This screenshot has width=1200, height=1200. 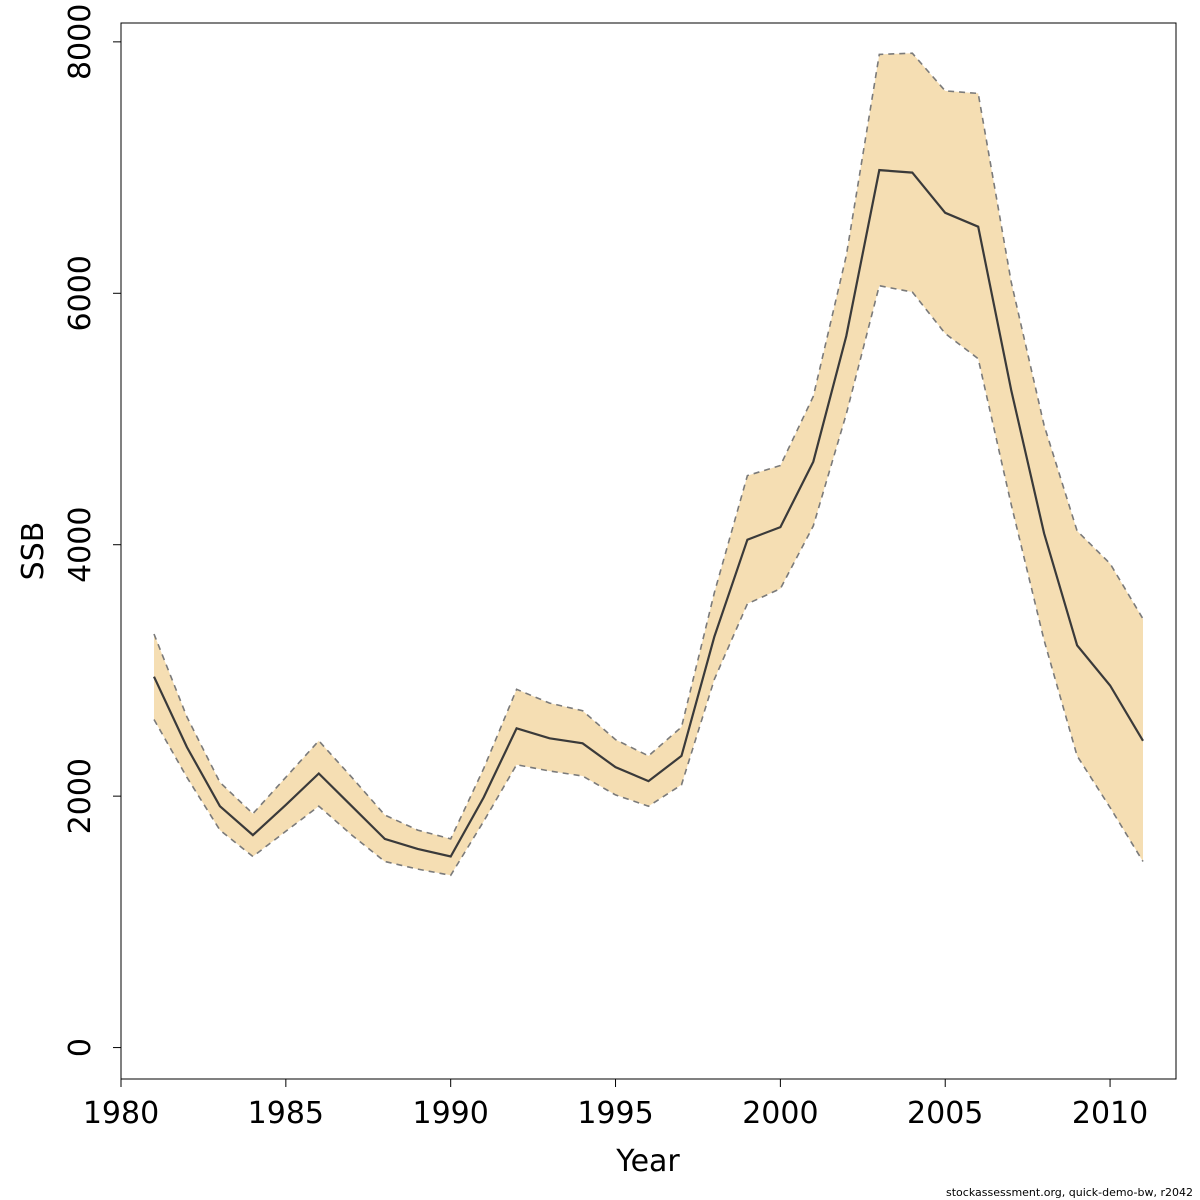 I want to click on y-tick-label: 6000, so click(x=80, y=293).